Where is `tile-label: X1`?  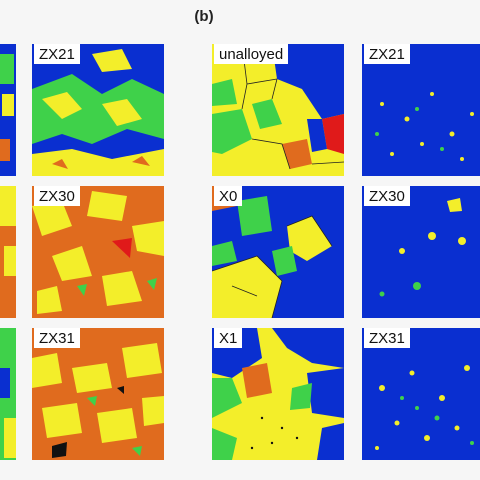 tile-label: X1 is located at coordinates (228, 338).